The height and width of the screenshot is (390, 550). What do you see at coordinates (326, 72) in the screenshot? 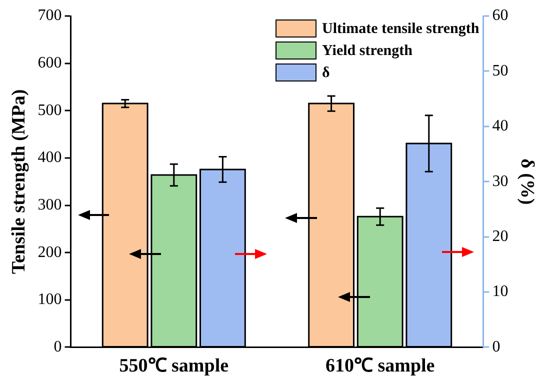
I see `legend-label: δ` at bounding box center [326, 72].